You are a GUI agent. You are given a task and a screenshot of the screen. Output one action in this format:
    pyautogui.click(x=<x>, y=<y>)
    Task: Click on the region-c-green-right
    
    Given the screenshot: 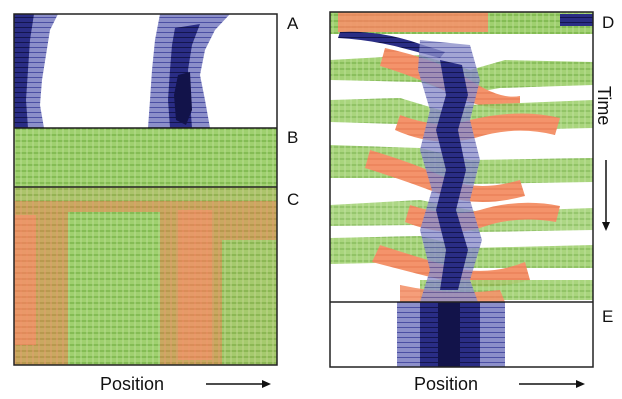 What is the action you would take?
    pyautogui.click(x=249, y=302)
    